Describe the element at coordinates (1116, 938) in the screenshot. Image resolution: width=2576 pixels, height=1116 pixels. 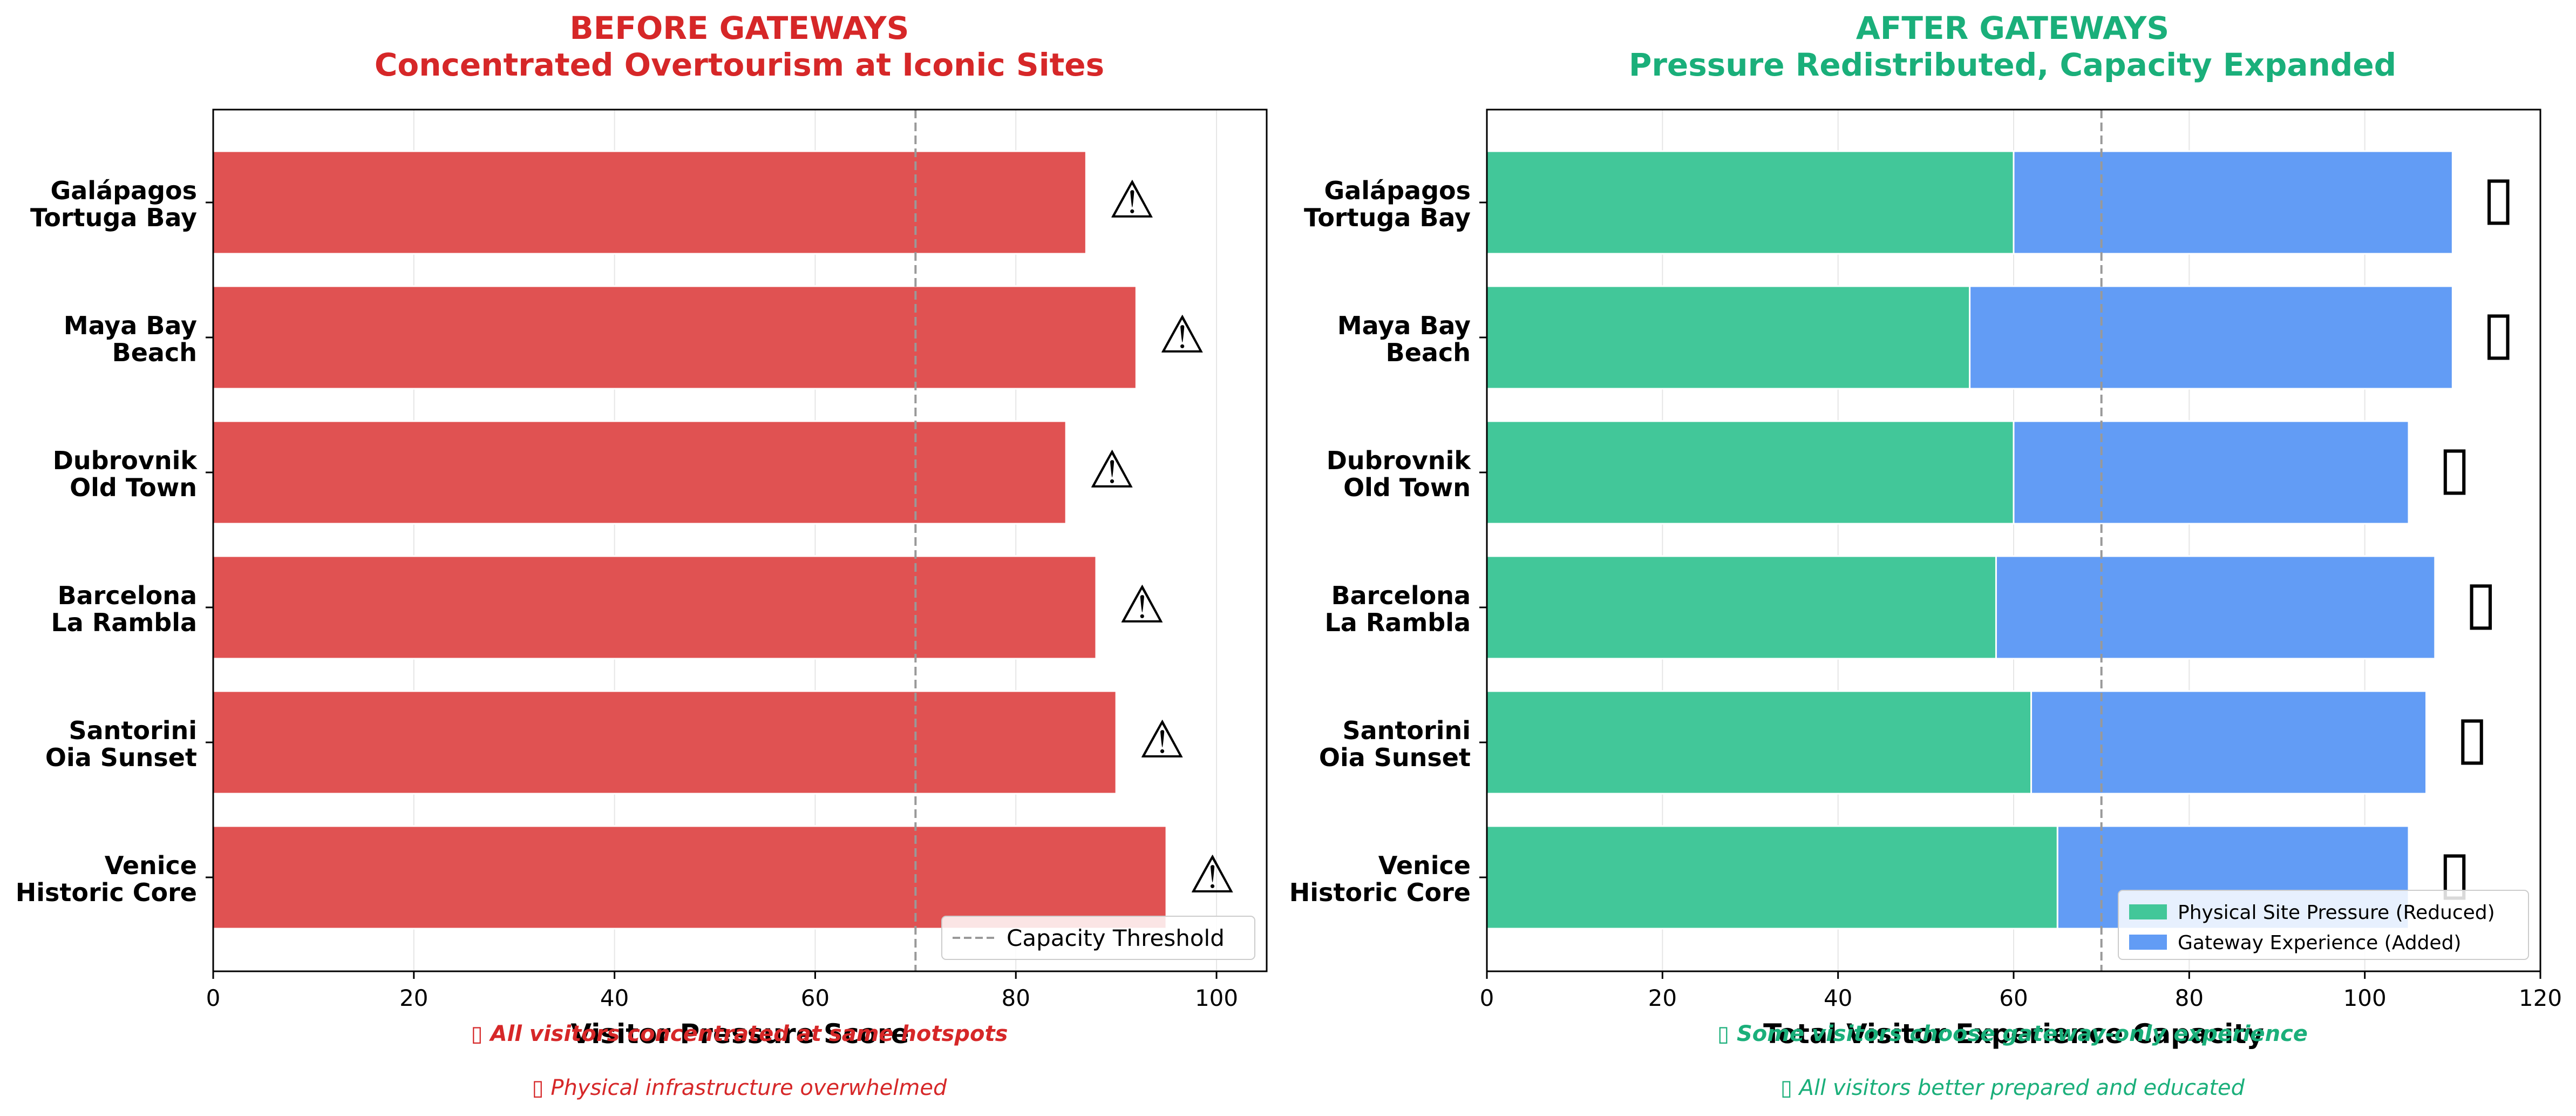
I see `legend-label: Capacity Threshold` at that location.